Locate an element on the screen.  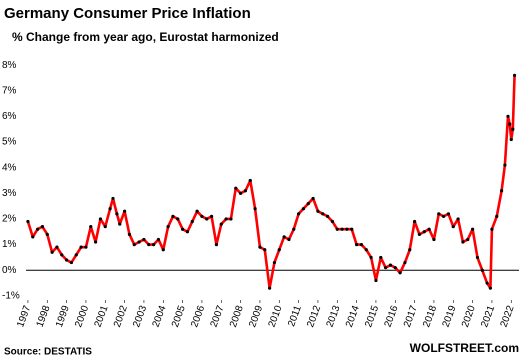
x-tick-label: 2010 is located at coordinates (276, 316).